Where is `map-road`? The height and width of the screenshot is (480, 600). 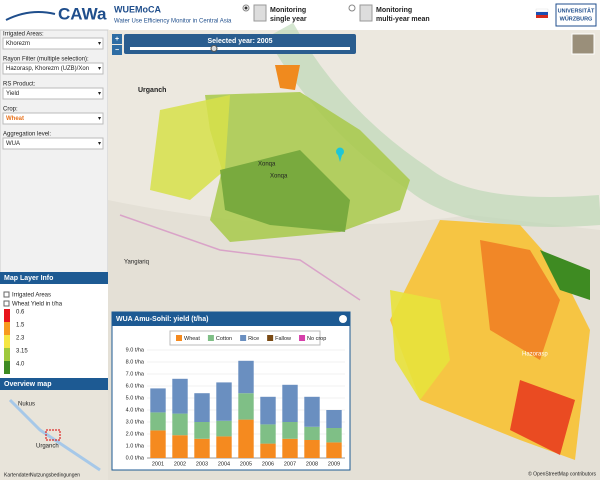
map-road is located at coordinates (240, 257).